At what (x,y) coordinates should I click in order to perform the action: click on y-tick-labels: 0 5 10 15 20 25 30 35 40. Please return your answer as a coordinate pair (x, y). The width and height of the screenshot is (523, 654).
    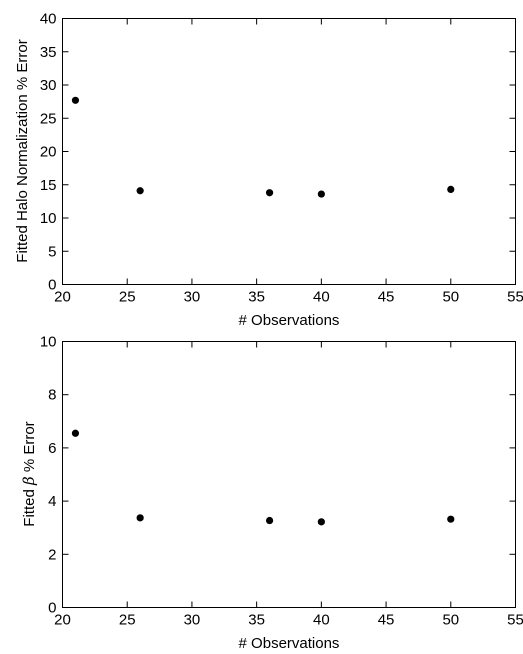
    Looking at the image, I should click on (48, 152).